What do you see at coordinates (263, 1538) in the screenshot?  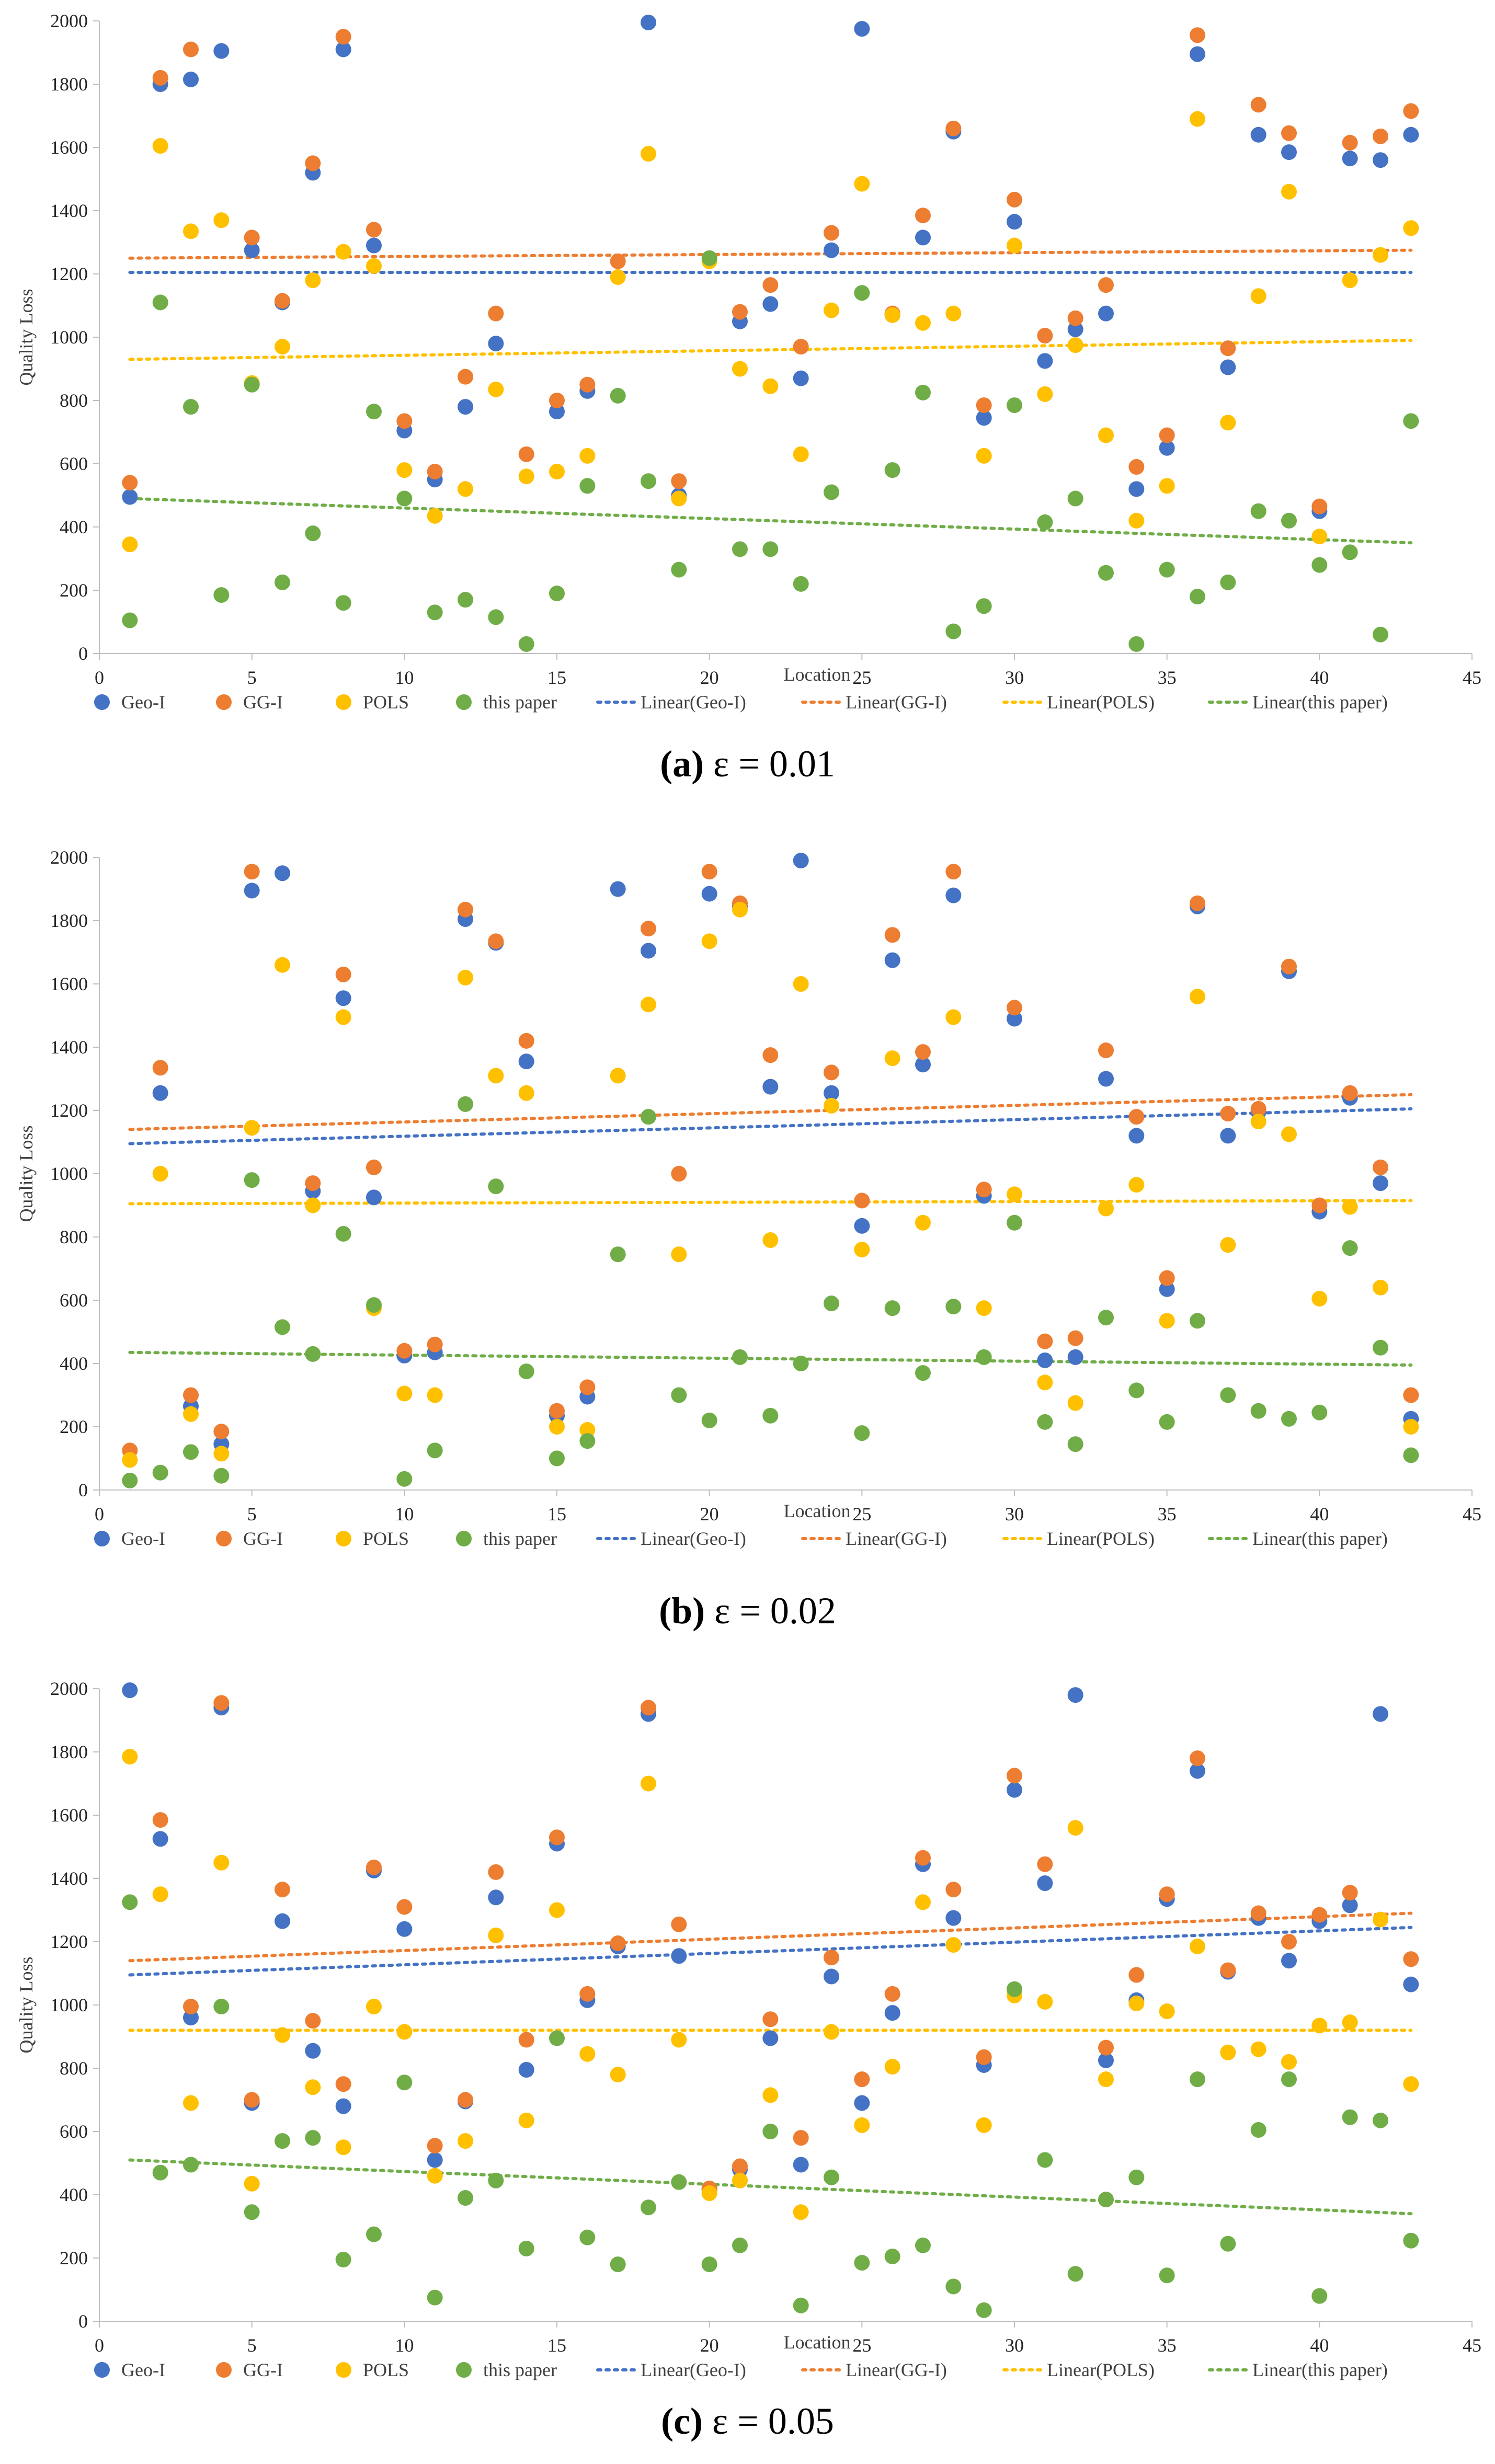 I see `legend-label-gg-i: GG-I` at bounding box center [263, 1538].